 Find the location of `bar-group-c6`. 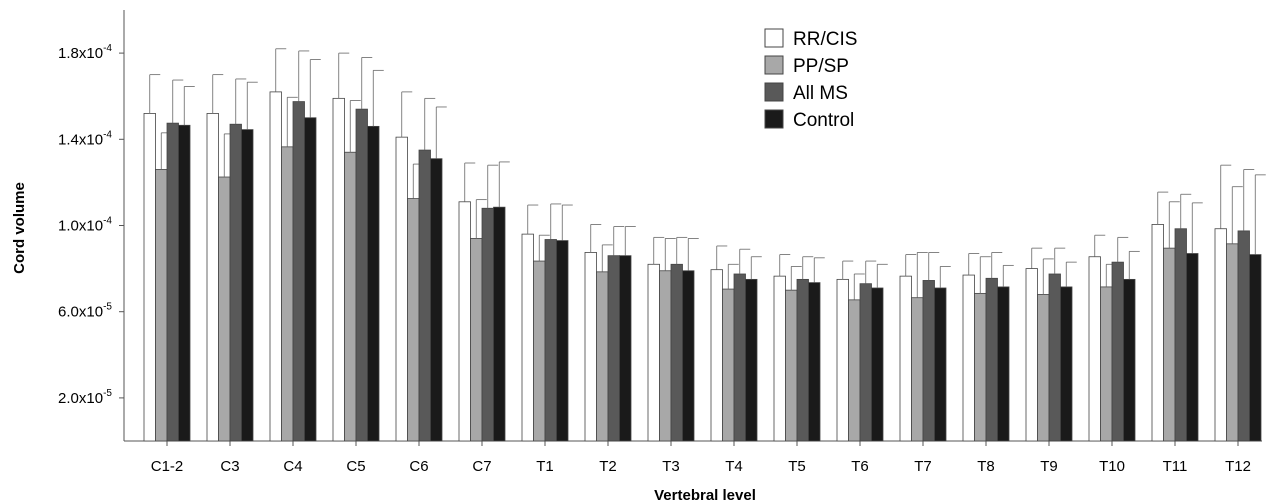

bar-group-c6 is located at coordinates (421, 266).